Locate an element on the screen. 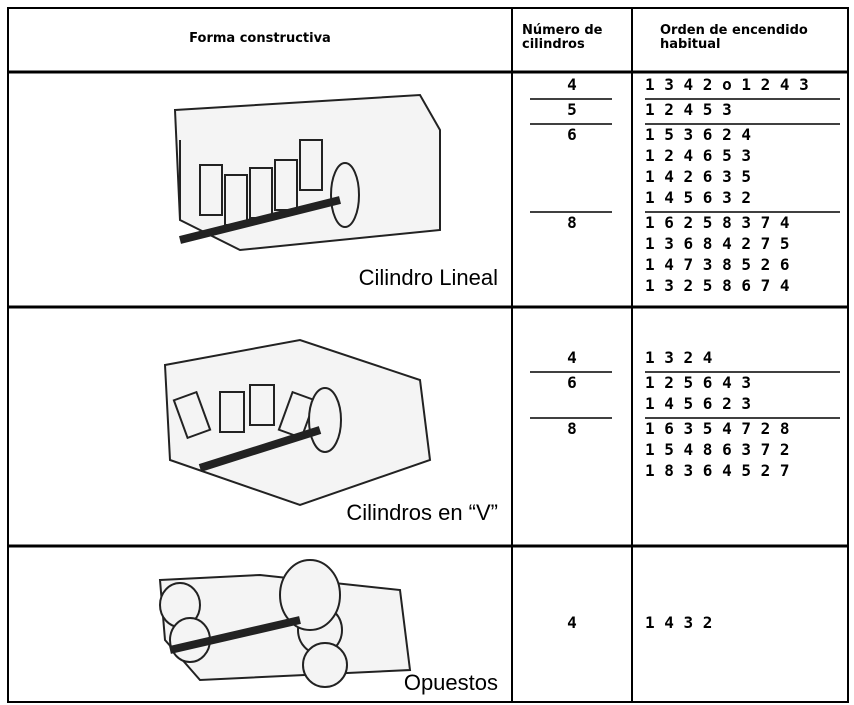 This screenshot has height=705, width=854. firing-order: 1 3 6 8 4 2 7 5 is located at coordinates (717, 243).